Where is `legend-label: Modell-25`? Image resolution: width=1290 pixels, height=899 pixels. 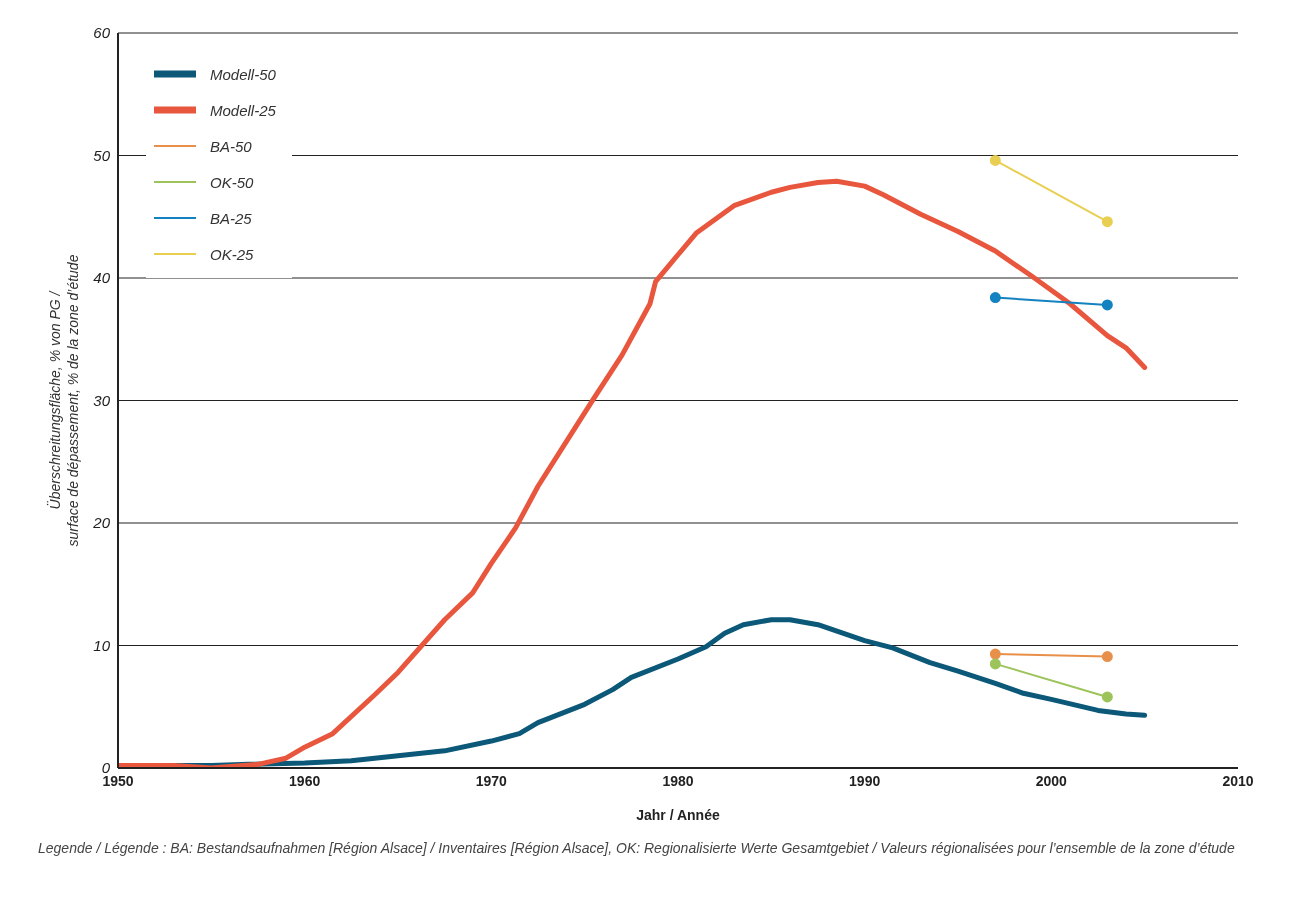
legend-label: Modell-25 is located at coordinates (243, 110).